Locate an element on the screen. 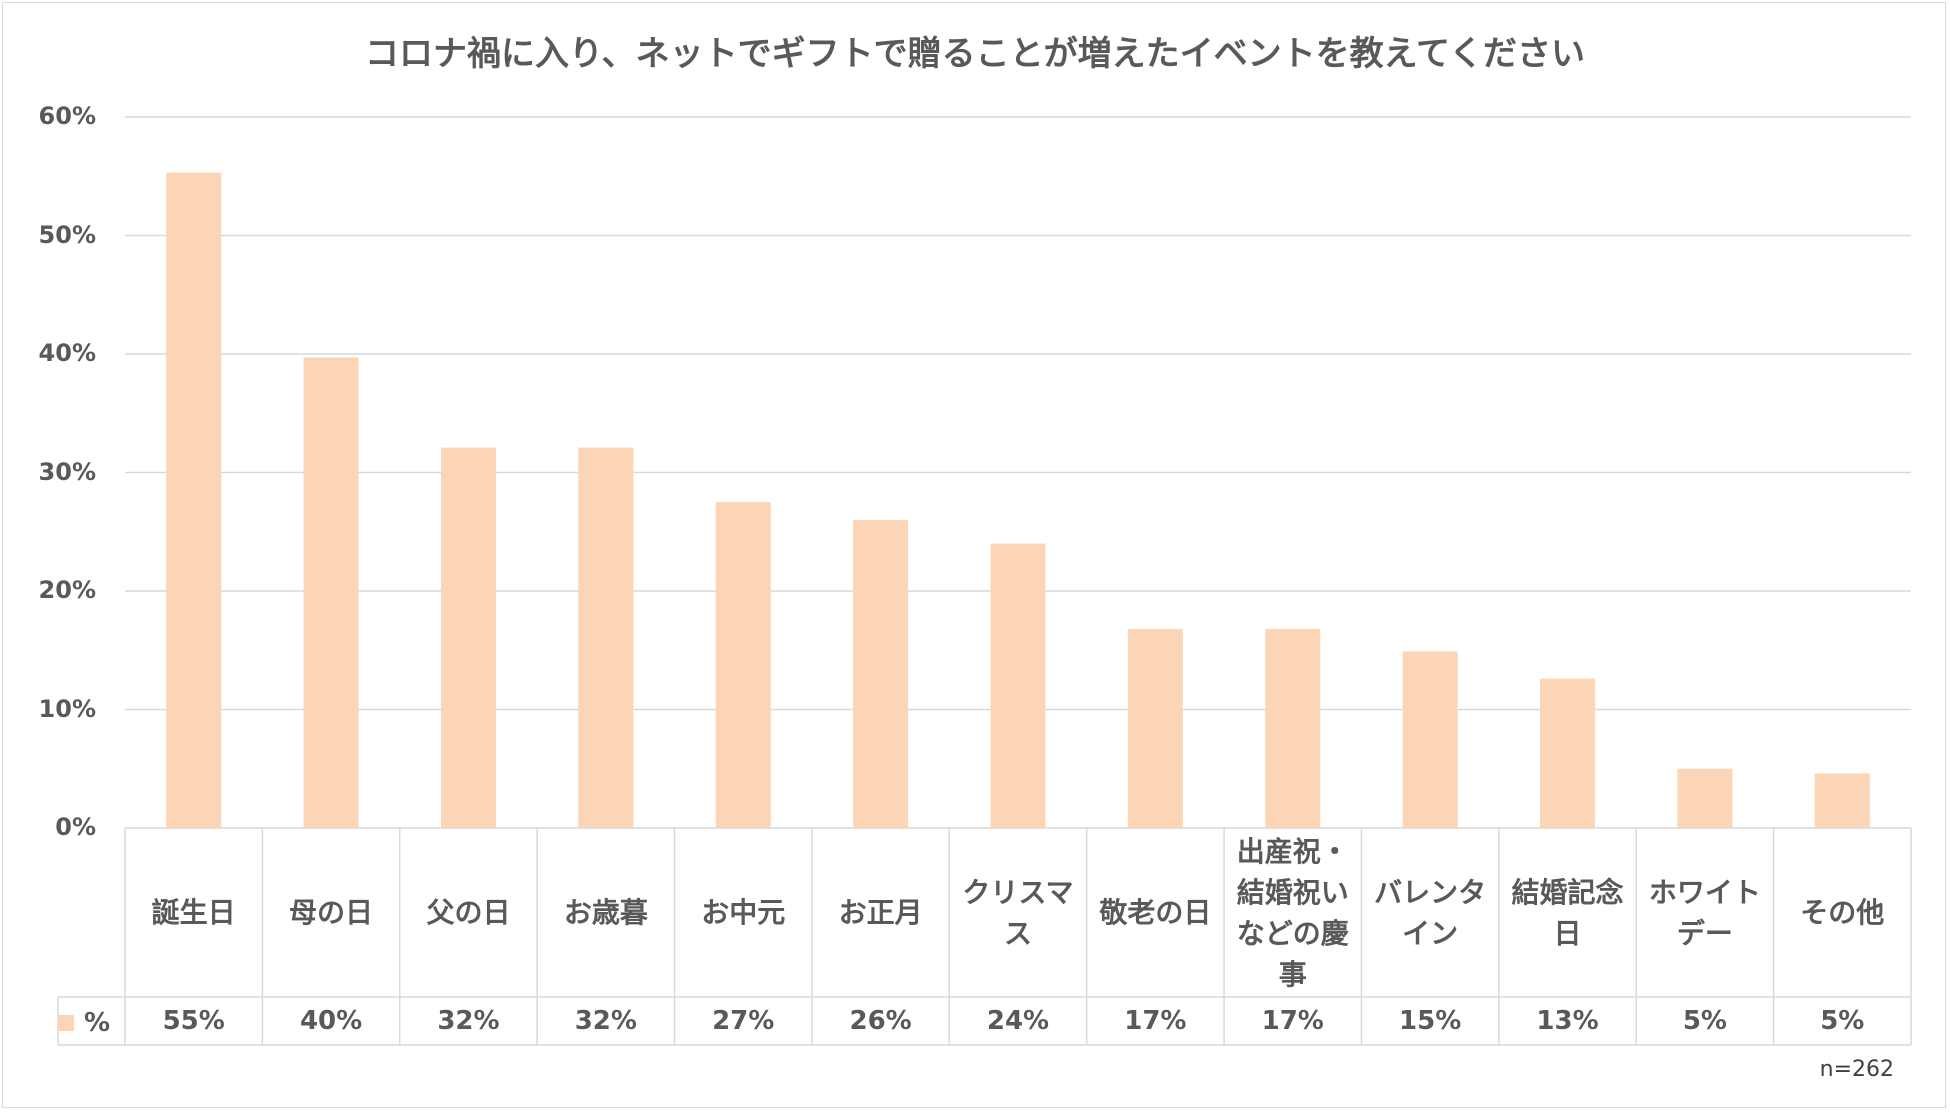  category-label: 母の日 is located at coordinates (331, 912).